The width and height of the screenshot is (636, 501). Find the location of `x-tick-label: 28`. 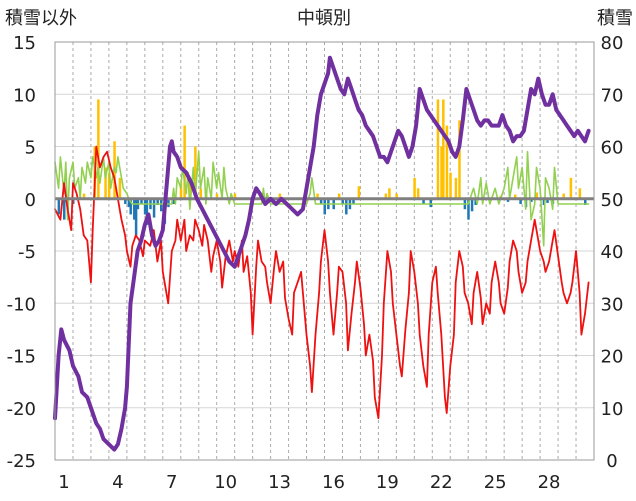

x-tick-label: 28 is located at coordinates (549, 482).